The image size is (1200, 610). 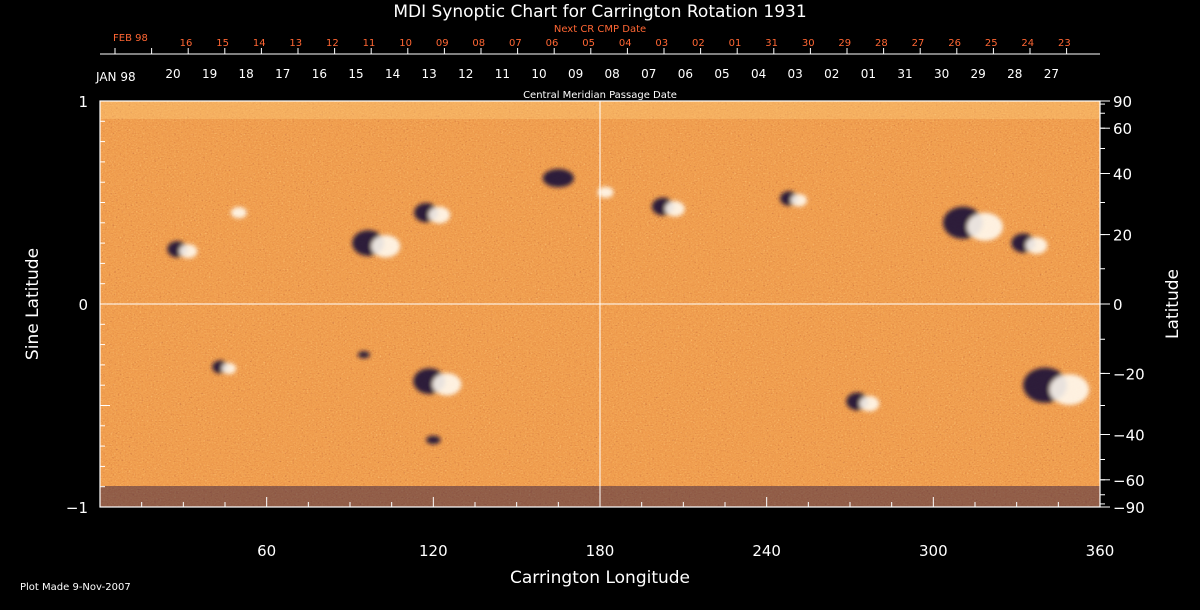 I want to click on next-cmp-date-label: 08, so click(x=478, y=43).